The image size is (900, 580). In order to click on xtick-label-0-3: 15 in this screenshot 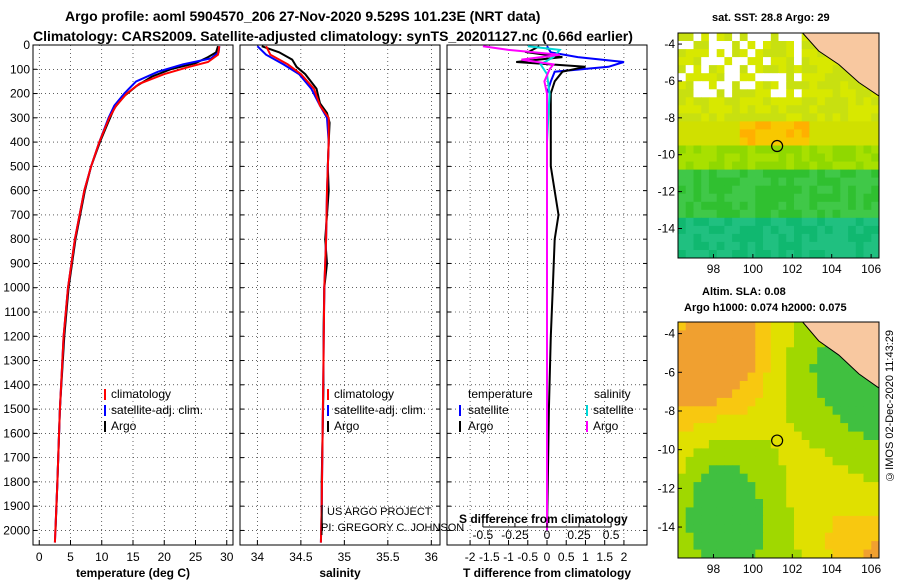, I will do `click(133, 557)`.